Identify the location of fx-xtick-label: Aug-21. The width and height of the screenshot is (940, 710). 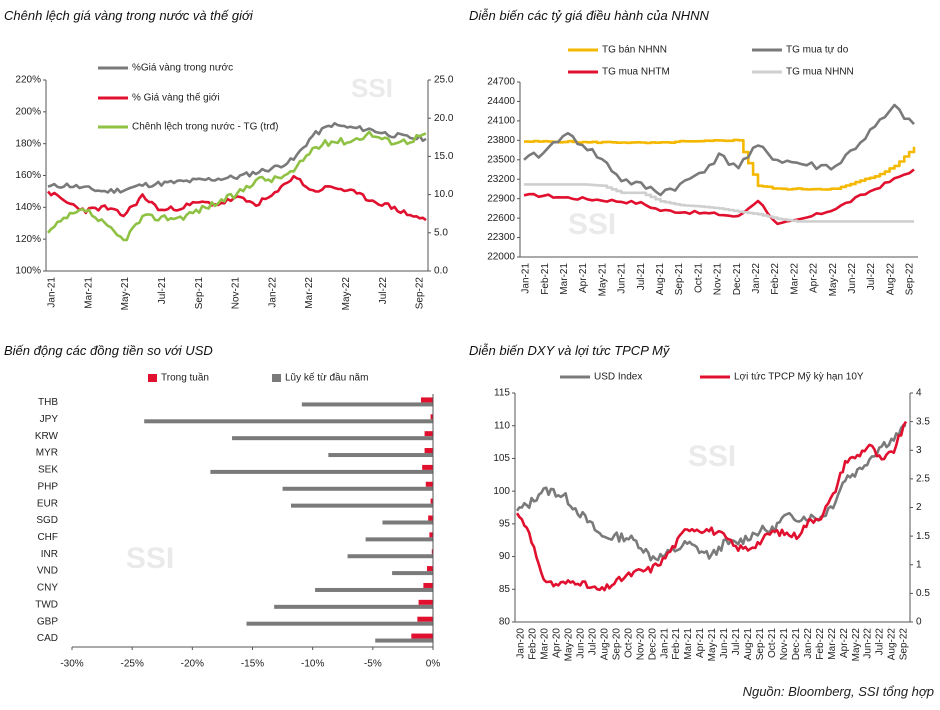
(660, 279).